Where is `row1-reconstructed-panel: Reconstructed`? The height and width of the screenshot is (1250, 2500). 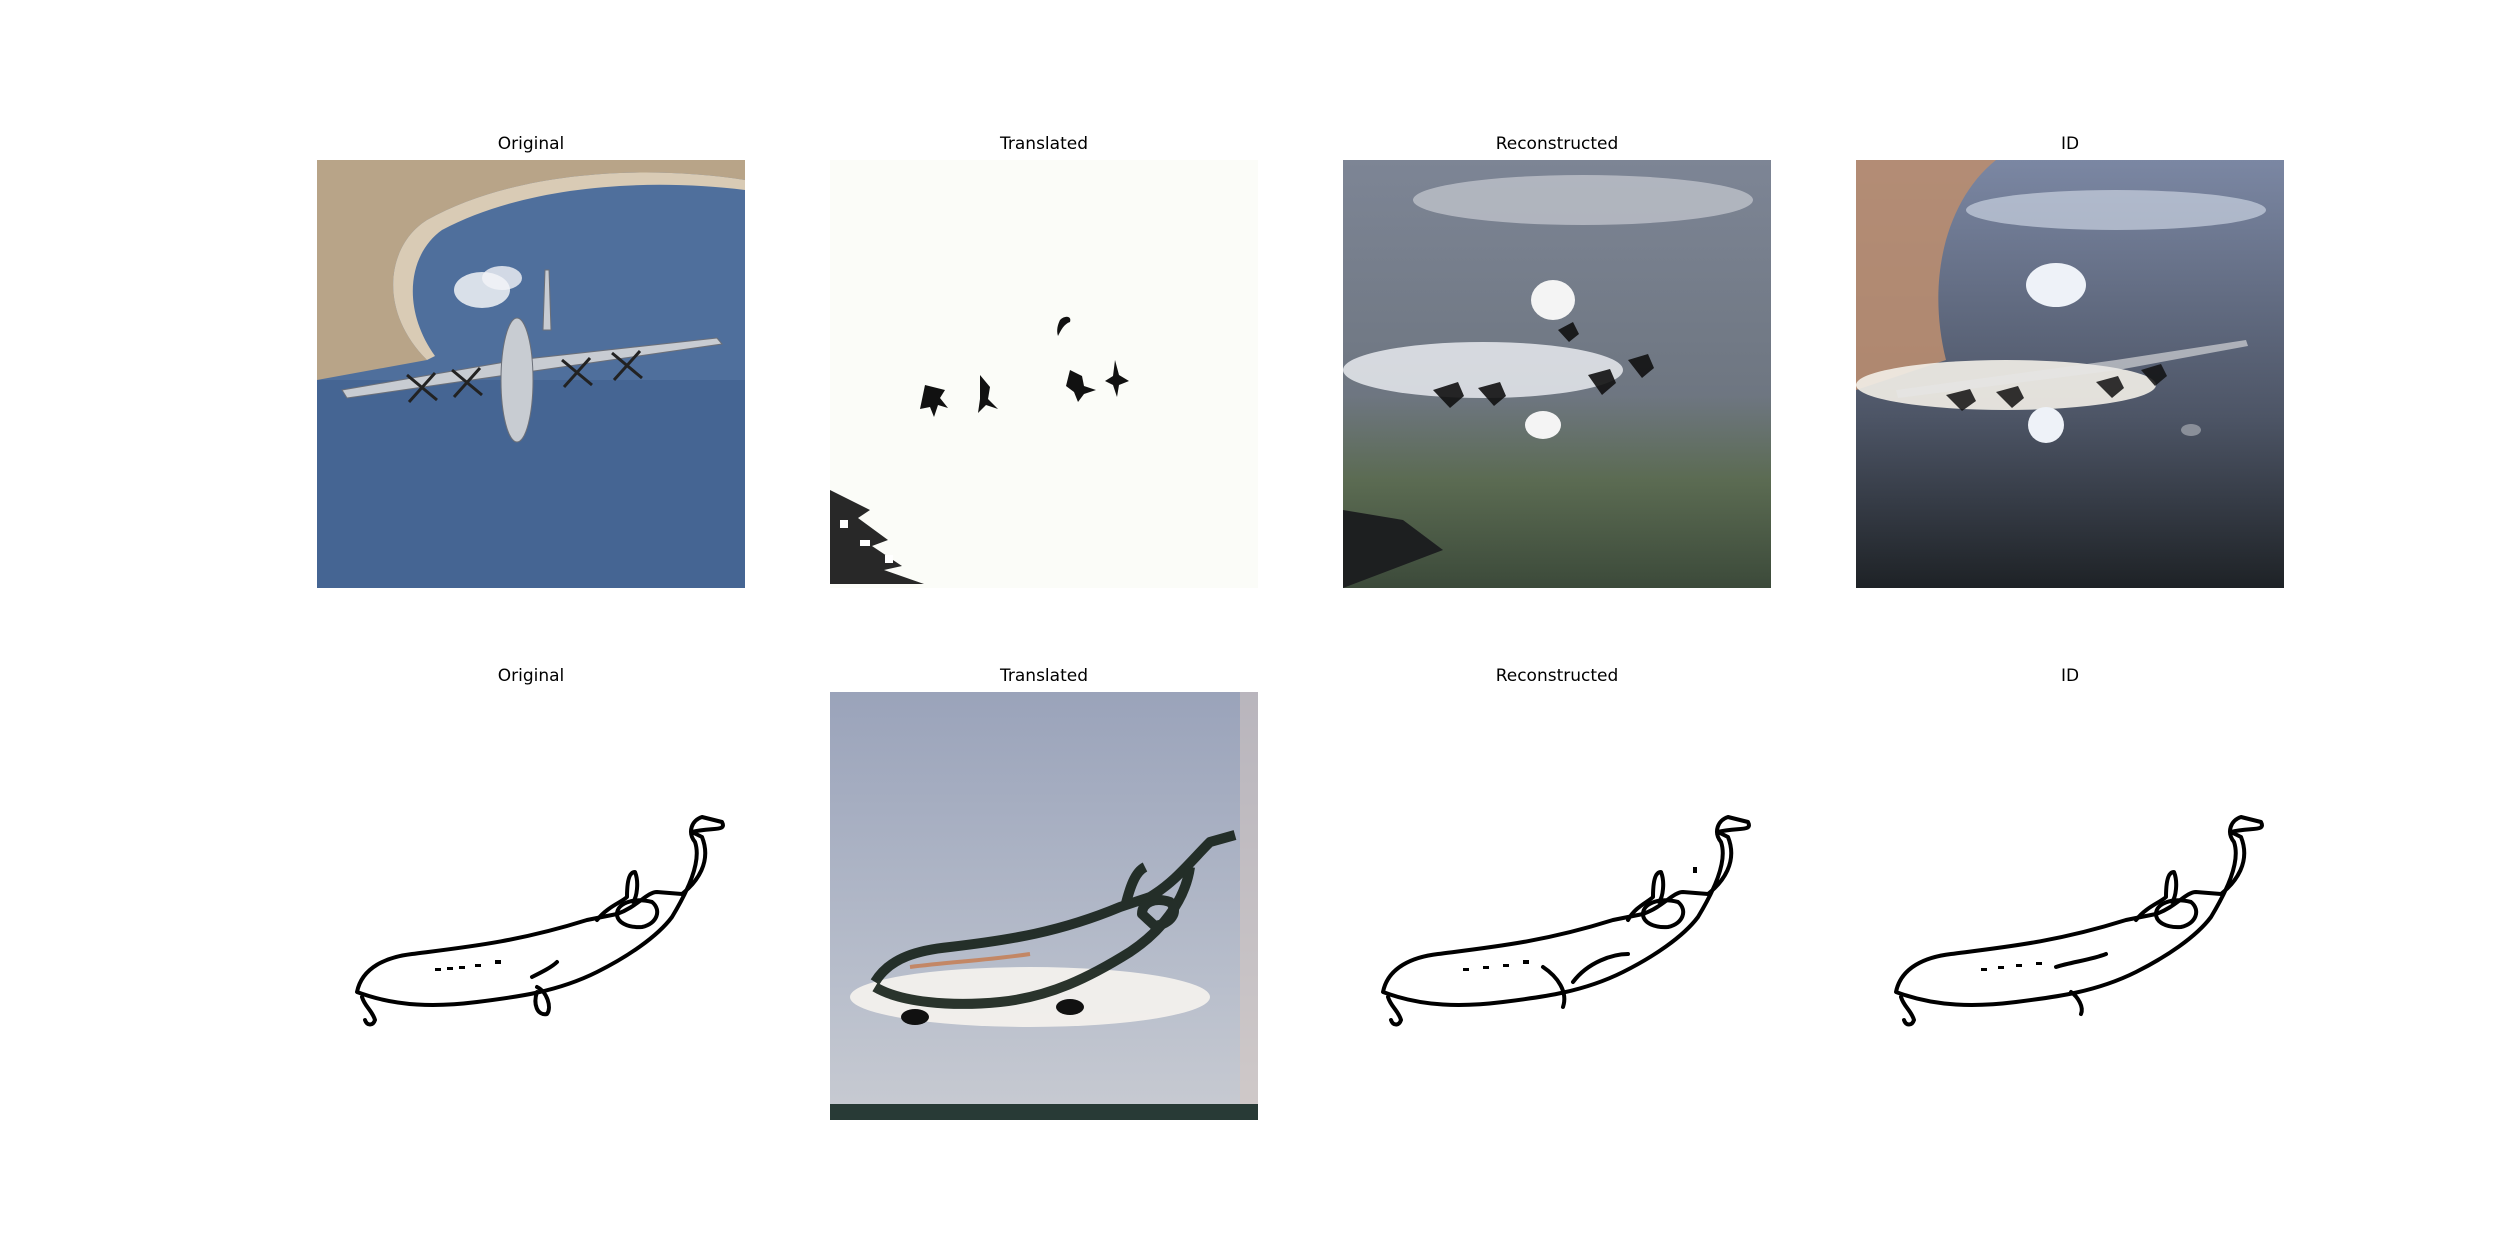
row1-reconstructed-panel: Reconstructed is located at coordinates (1557, 361).